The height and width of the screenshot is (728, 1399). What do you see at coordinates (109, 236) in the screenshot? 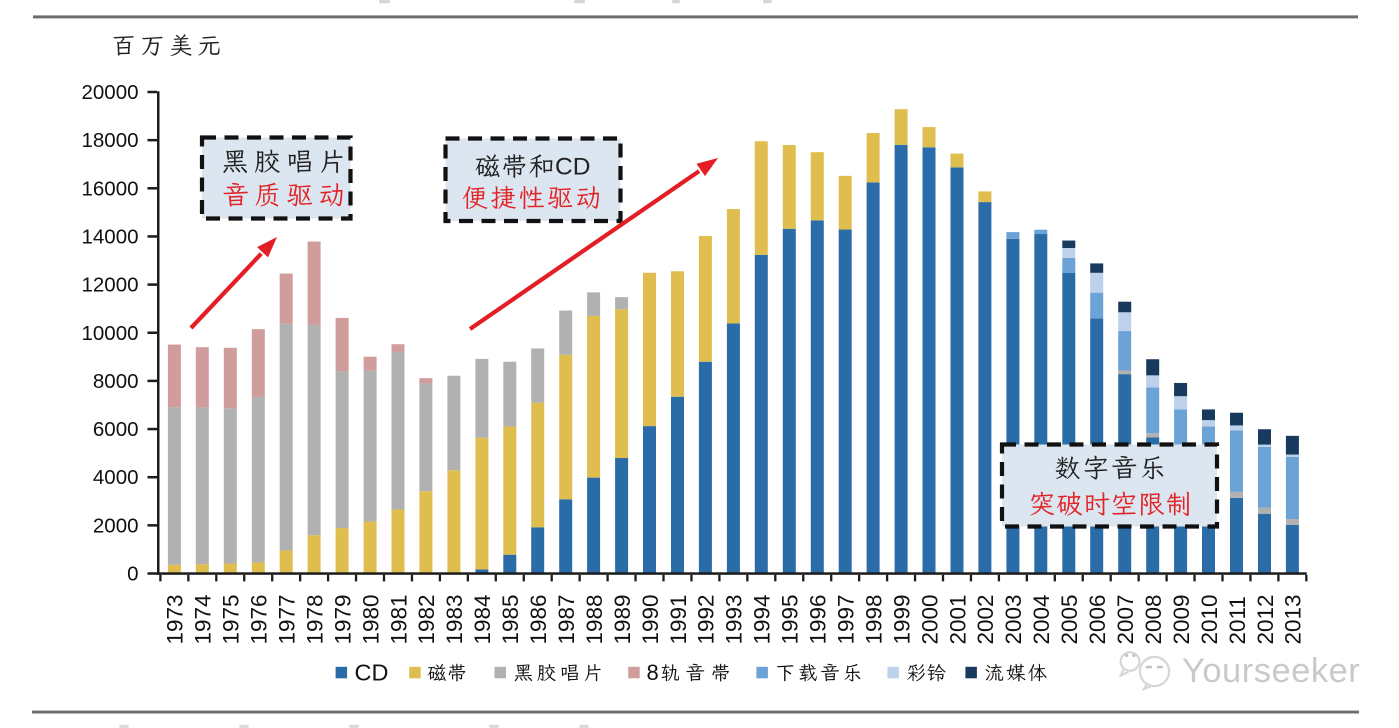
I see `svg-text: 14000` at bounding box center [109, 236].